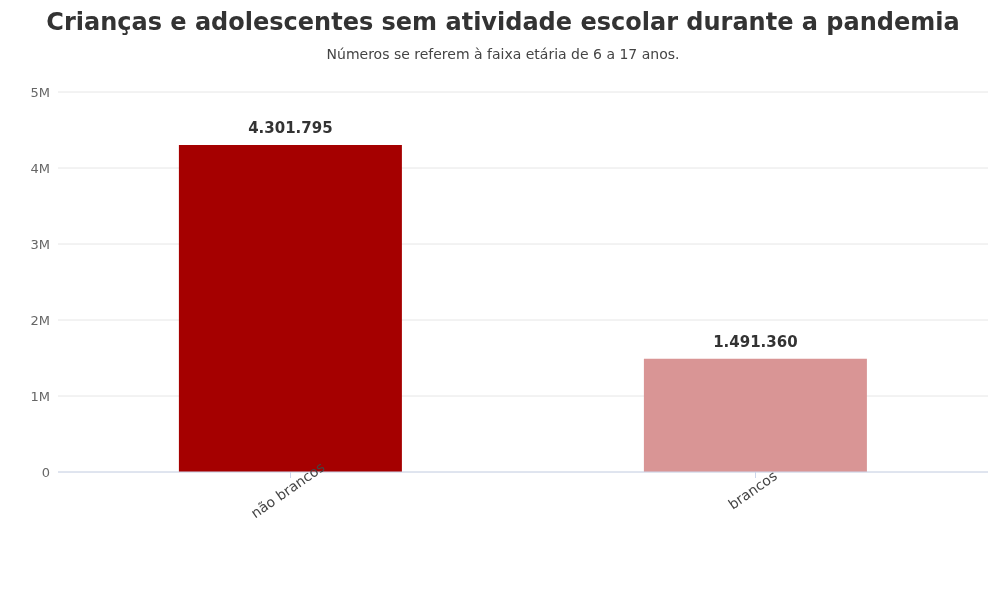  What do you see at coordinates (755, 341) in the screenshot?
I see `data-label: 1.491.360` at bounding box center [755, 341].